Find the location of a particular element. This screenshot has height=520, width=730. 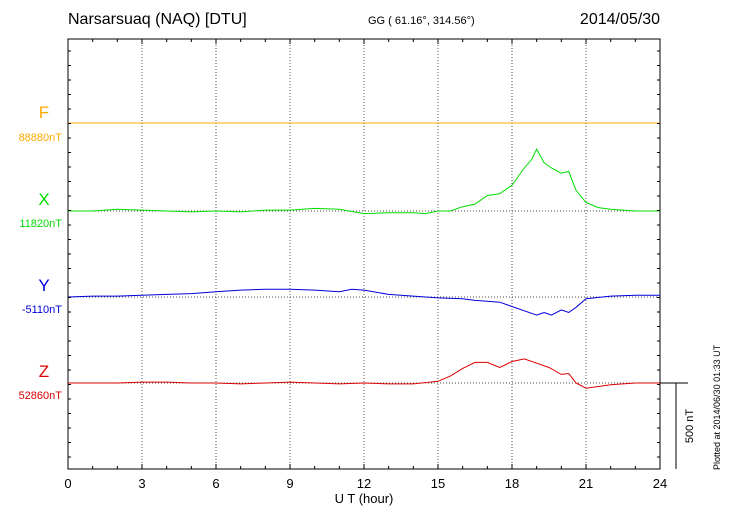

baseline-value-f: 88880nT is located at coordinates (41, 138).